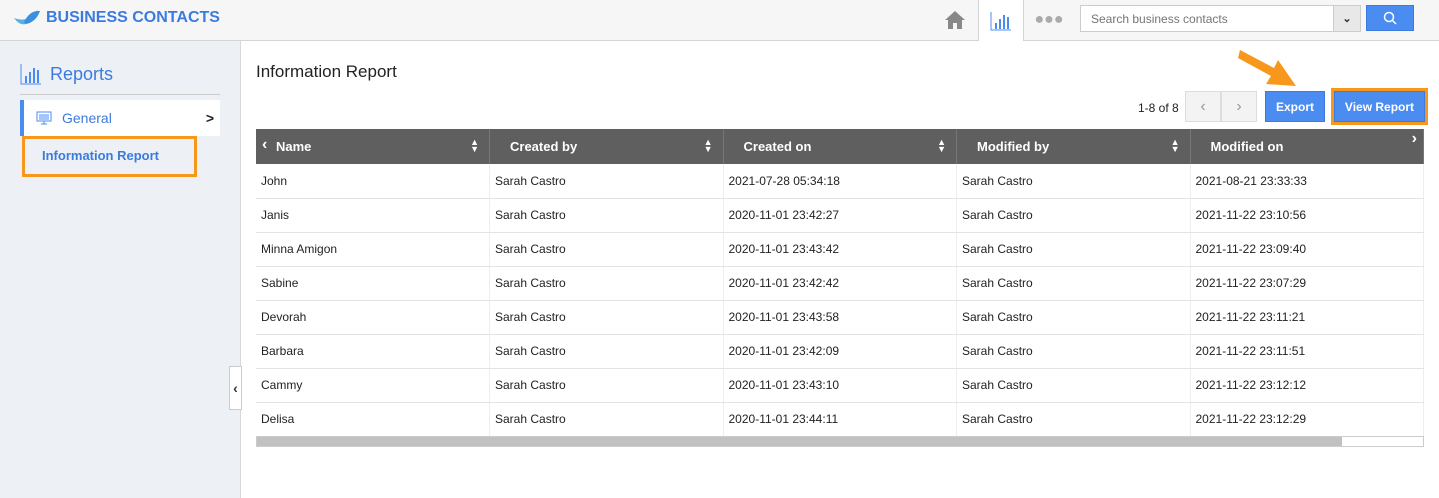 The image size is (1439, 498). I want to click on table-cell: John, so click(373, 181).